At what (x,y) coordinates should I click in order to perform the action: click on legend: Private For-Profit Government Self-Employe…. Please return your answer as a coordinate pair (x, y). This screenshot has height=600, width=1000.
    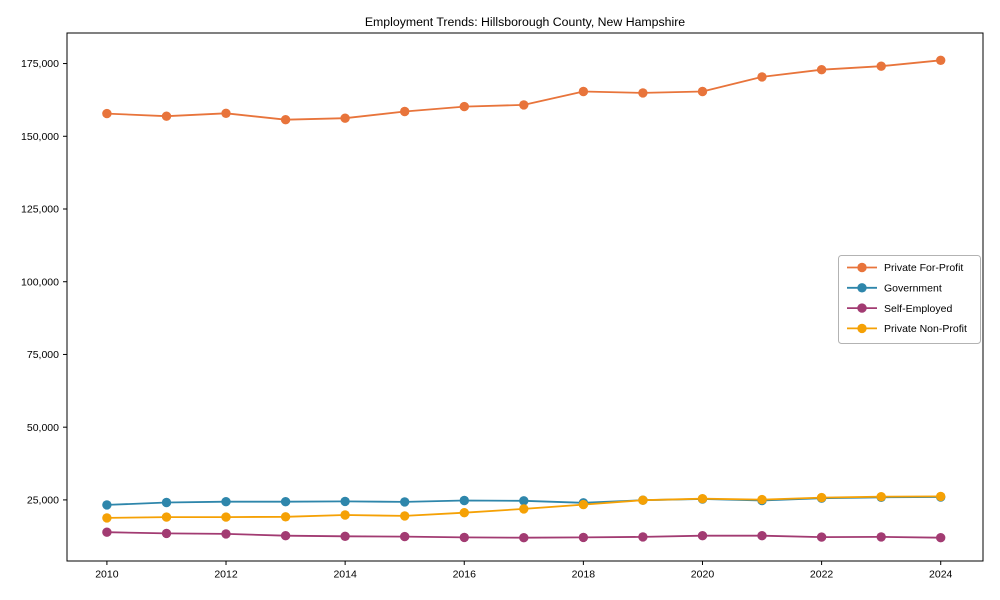
    Looking at the image, I should click on (909, 299).